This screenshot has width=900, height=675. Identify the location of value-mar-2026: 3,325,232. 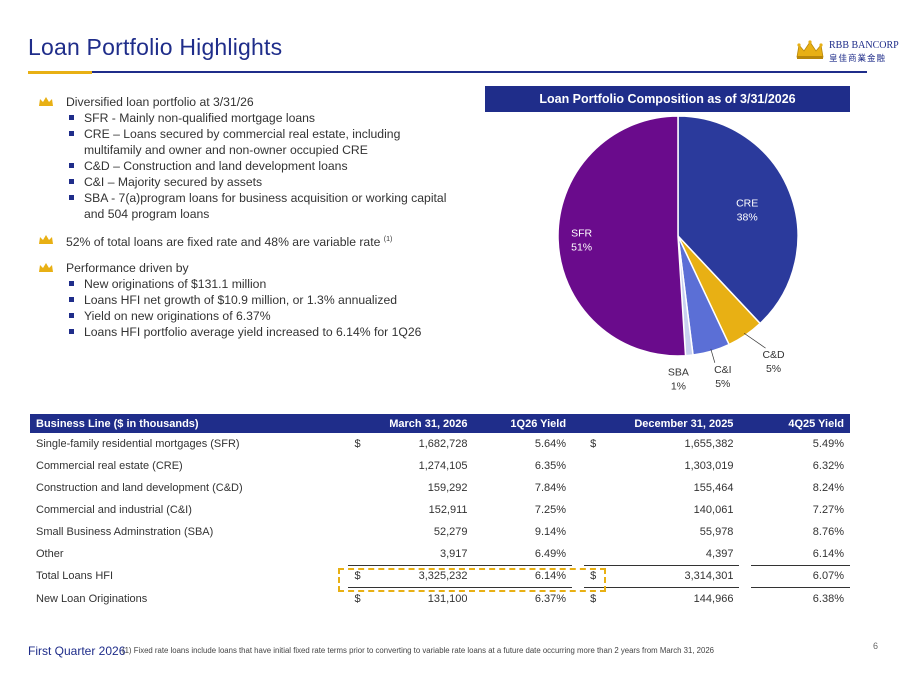
(418, 576).